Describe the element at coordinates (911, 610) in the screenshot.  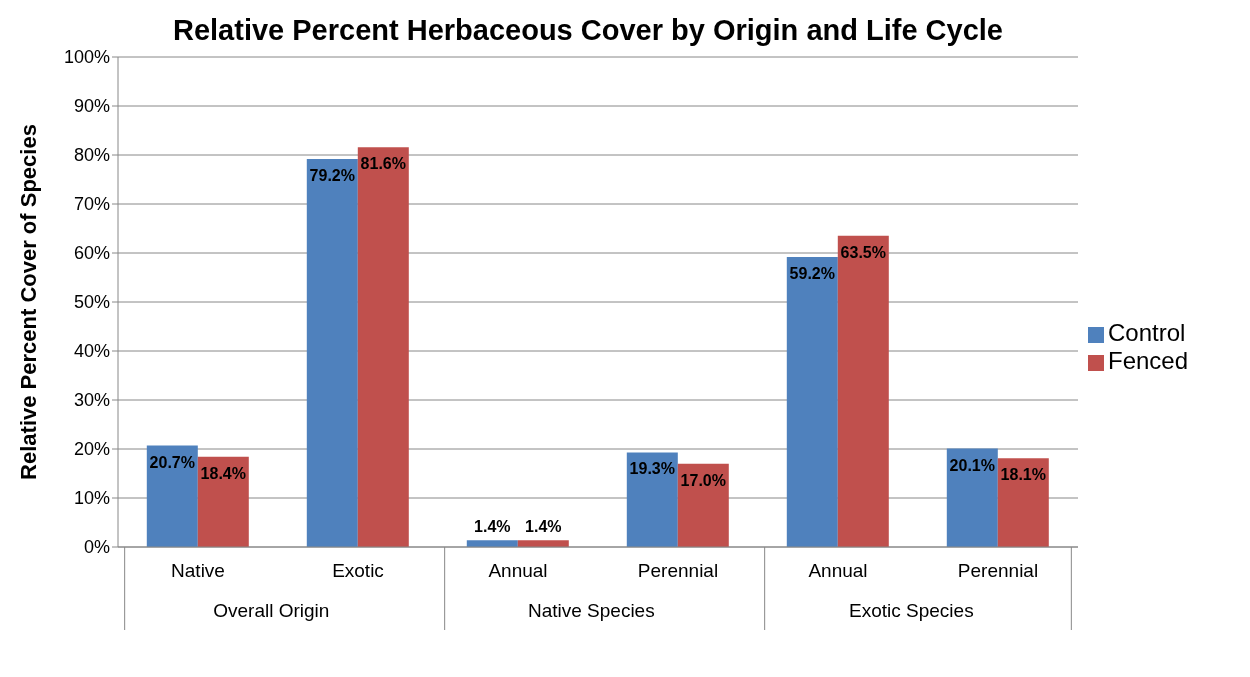
I see `text: Exotic Species` at that location.